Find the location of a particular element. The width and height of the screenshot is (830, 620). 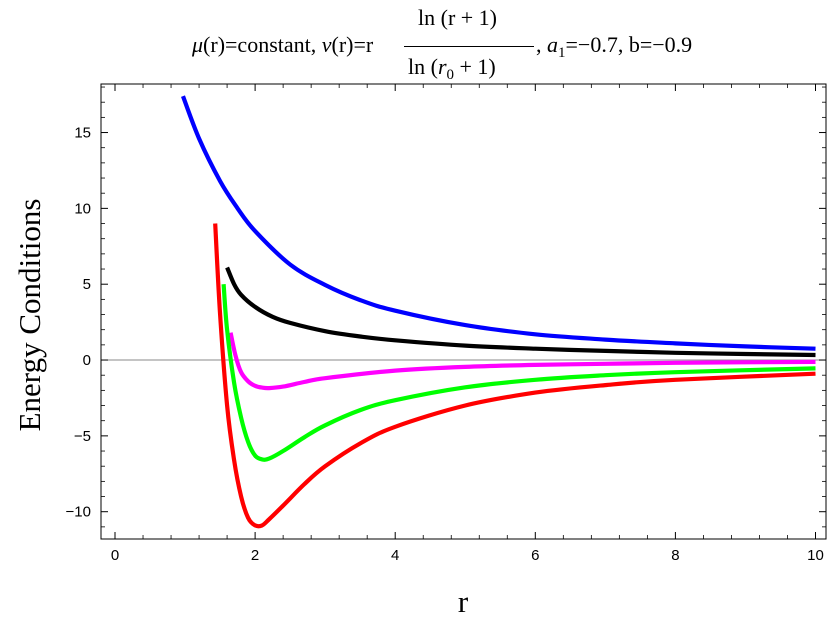

title-denominator-sub: 0 is located at coordinates (450, 75).